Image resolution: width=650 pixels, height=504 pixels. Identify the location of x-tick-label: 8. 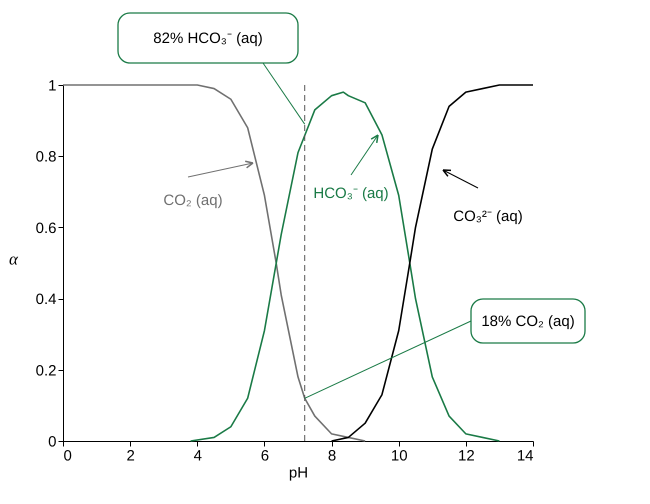
(332, 456).